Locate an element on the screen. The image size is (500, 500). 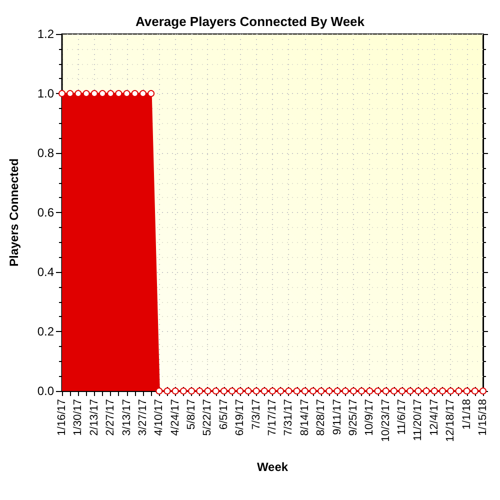
y-tick-label: 0.4 is located at coordinates (45, 272).